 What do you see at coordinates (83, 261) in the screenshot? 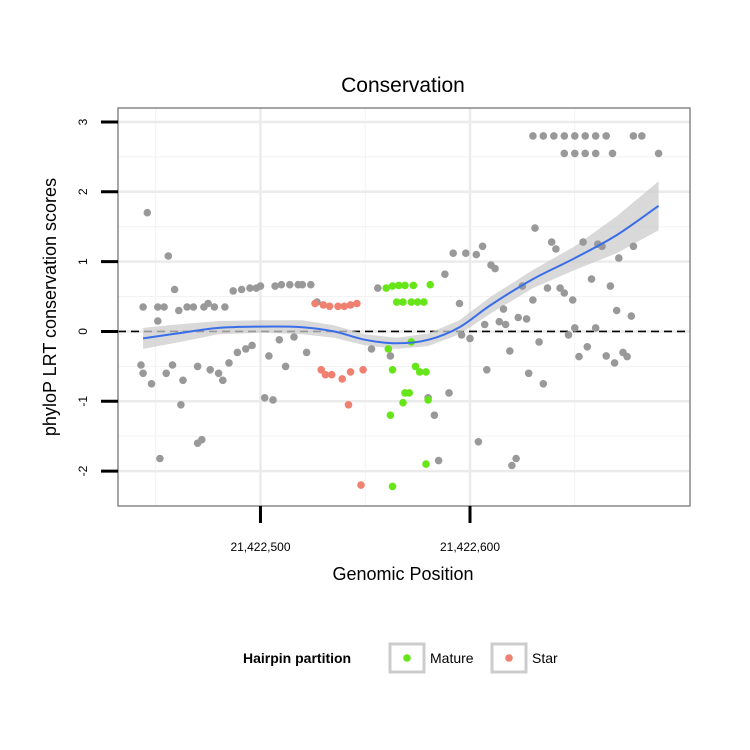
I see `y-tick-label: 1` at bounding box center [83, 261].